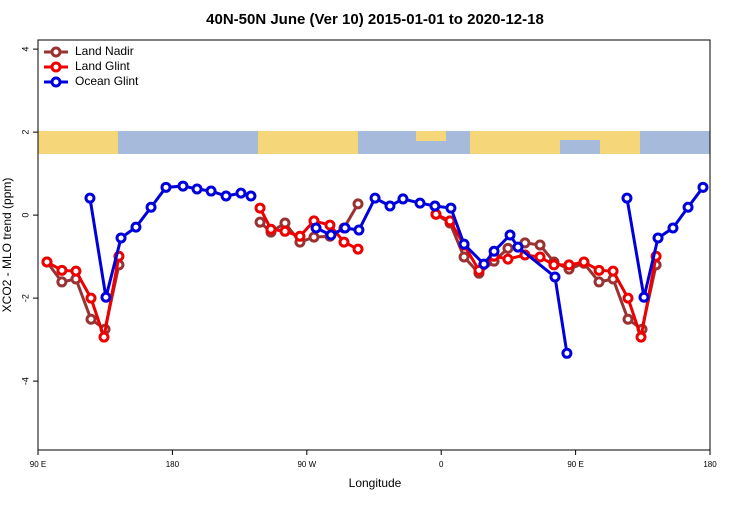  I want to click on y-tick-label: 4, so click(25, 49).